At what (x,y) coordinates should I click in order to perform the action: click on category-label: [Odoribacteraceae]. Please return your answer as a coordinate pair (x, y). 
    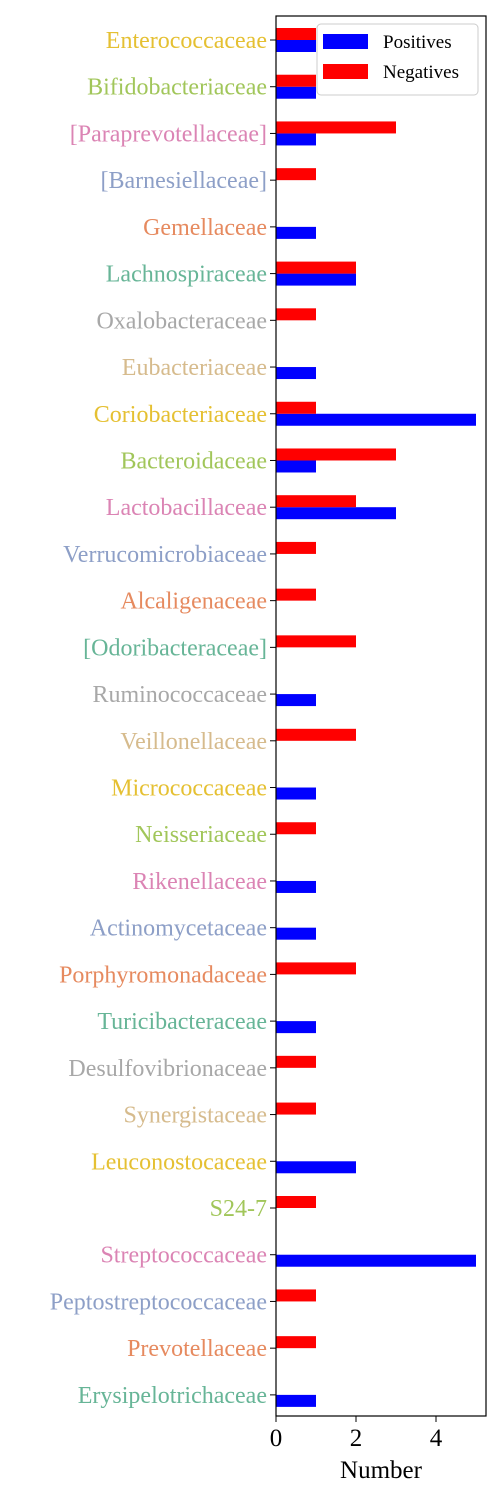
    Looking at the image, I should click on (175, 648).